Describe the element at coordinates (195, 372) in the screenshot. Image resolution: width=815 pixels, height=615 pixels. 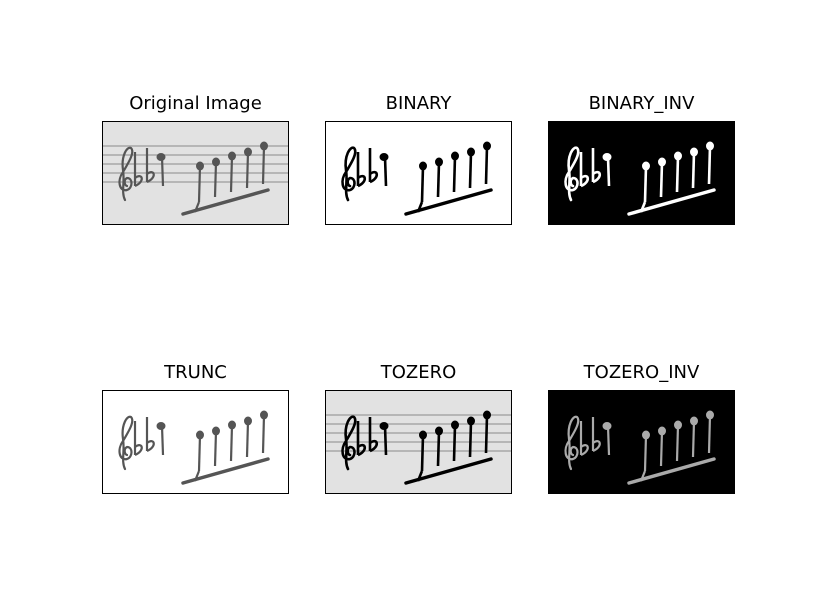
I see `panel-title: TRUNC` at that location.